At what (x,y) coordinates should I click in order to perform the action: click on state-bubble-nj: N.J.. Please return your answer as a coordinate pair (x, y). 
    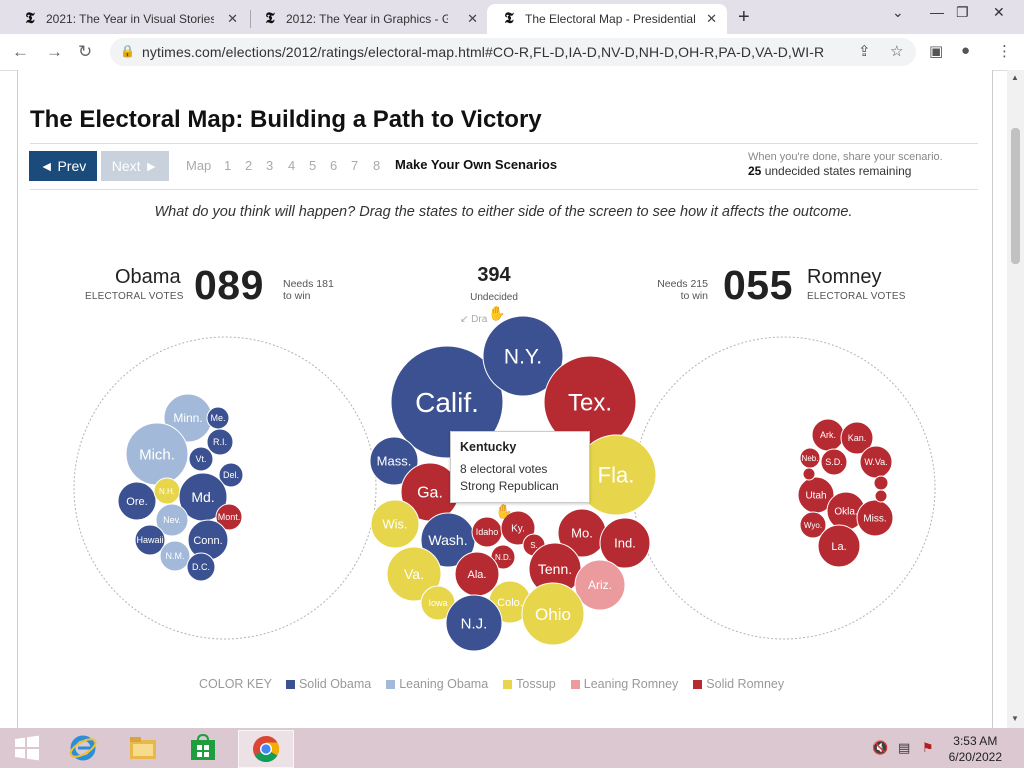
    Looking at the image, I should click on (474, 623).